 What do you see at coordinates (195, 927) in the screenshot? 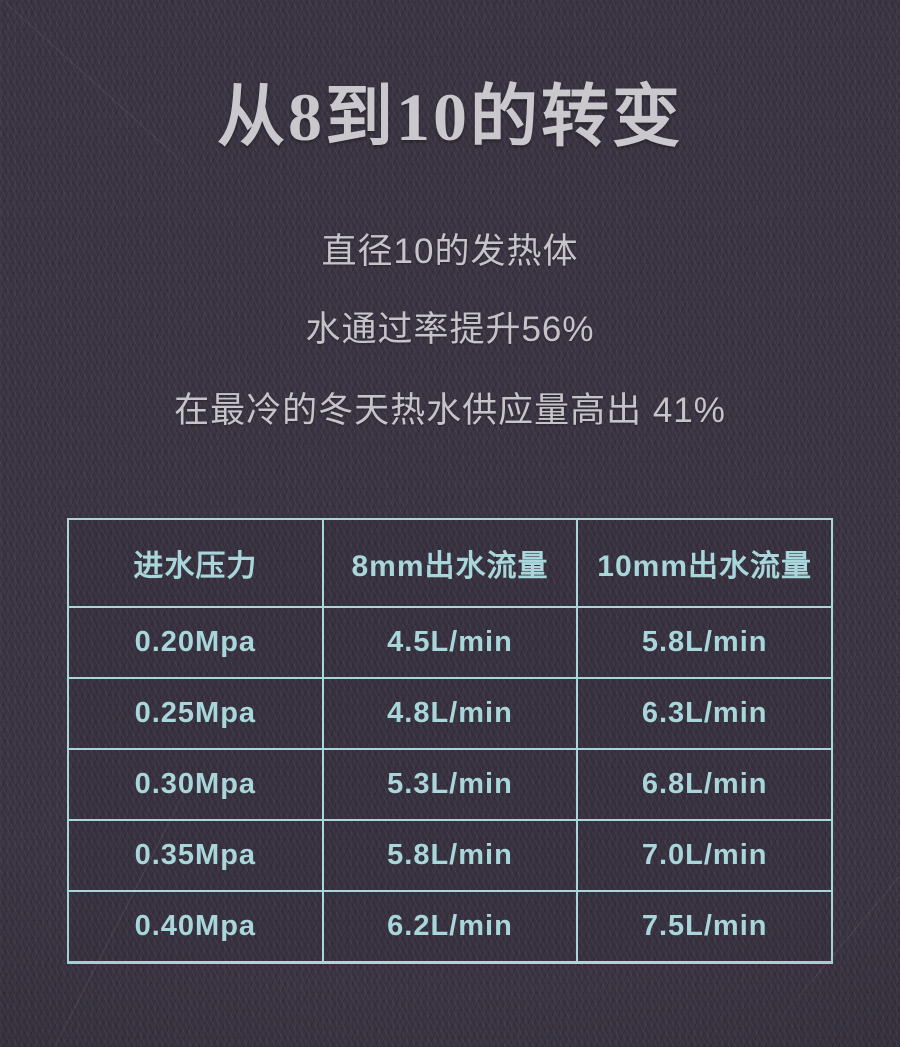
I see `cell-inlet-pressure: 0.40Mpa` at bounding box center [195, 927].